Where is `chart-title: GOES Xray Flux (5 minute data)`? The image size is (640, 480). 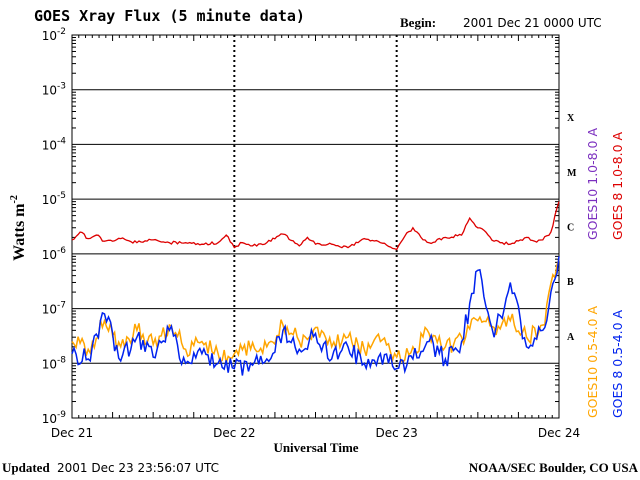 chart-title: GOES Xray Flux (5 minute data) is located at coordinates (169, 16).